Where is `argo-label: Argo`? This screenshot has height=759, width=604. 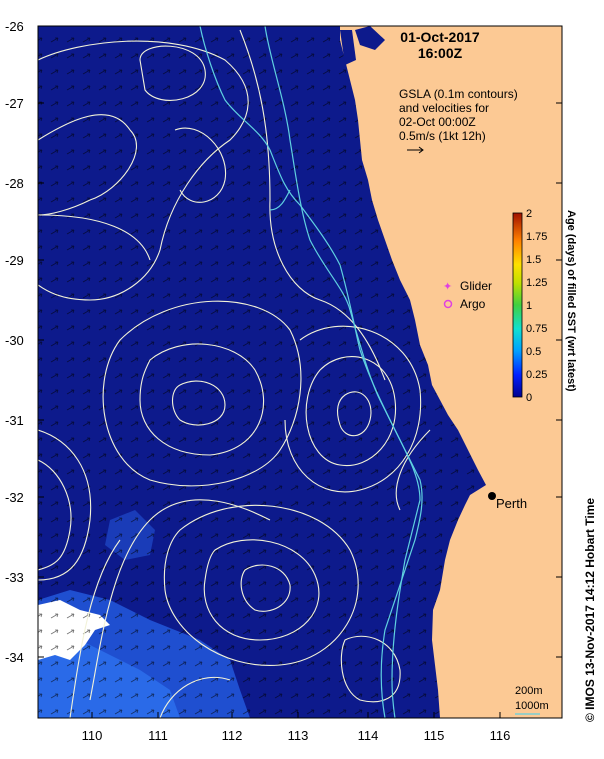 argo-label: Argo is located at coordinates (473, 304).